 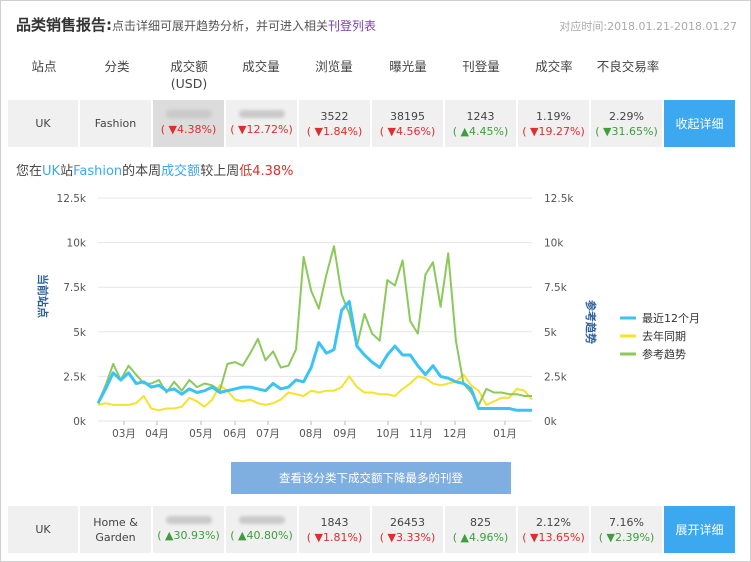 What do you see at coordinates (626, 537) in the screenshot?
I see `defect-change: ( ▼2.39%)` at bounding box center [626, 537].